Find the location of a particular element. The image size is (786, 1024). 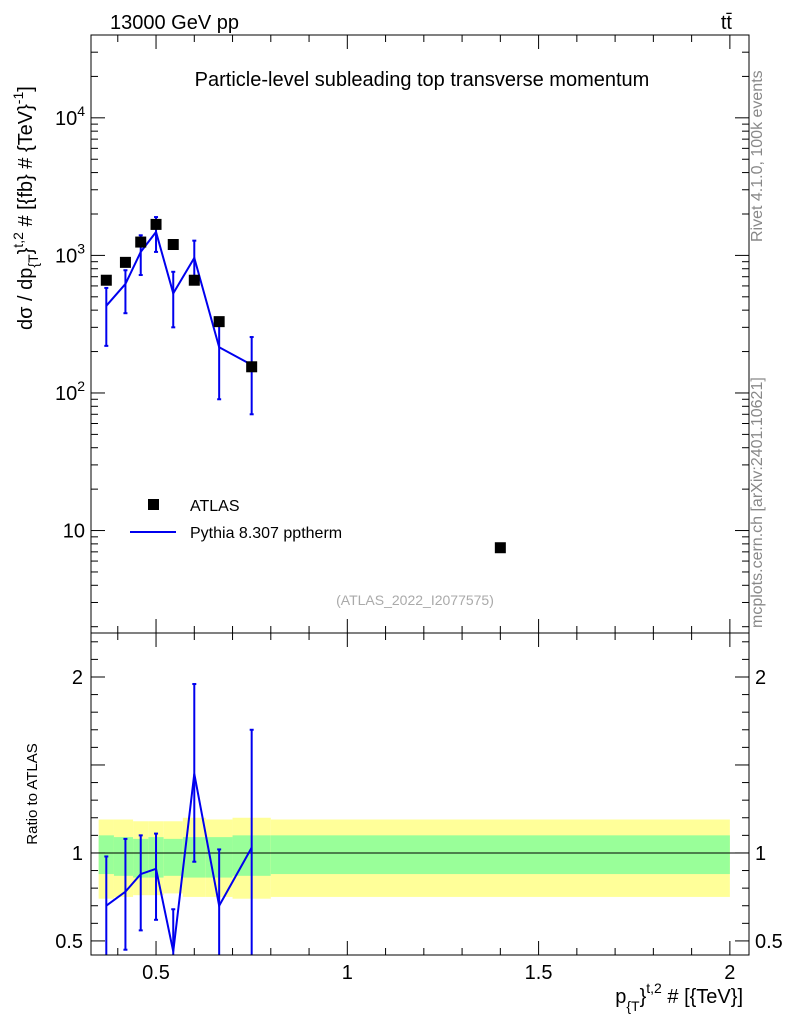

ratio-y-tick-label-right: 1 is located at coordinates (760, 854).